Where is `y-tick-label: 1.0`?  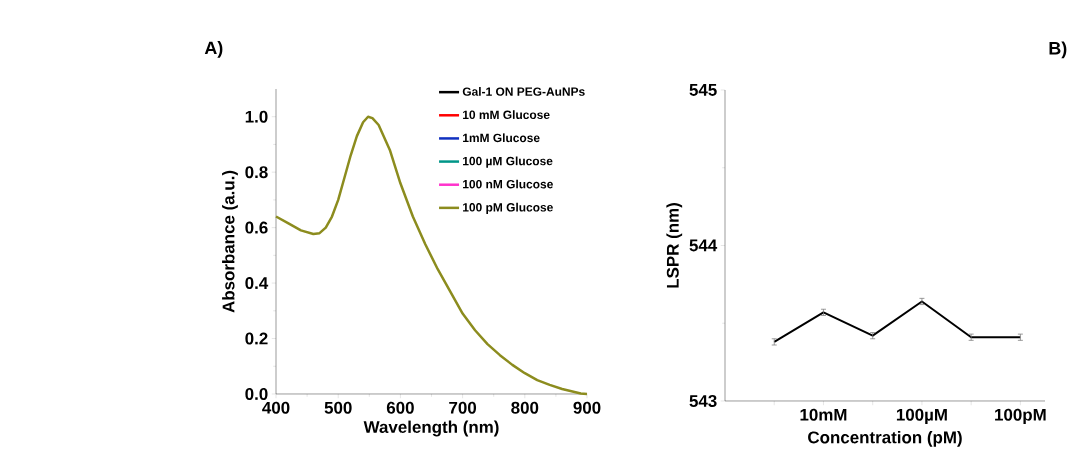 y-tick-label: 1.0 is located at coordinates (256, 116).